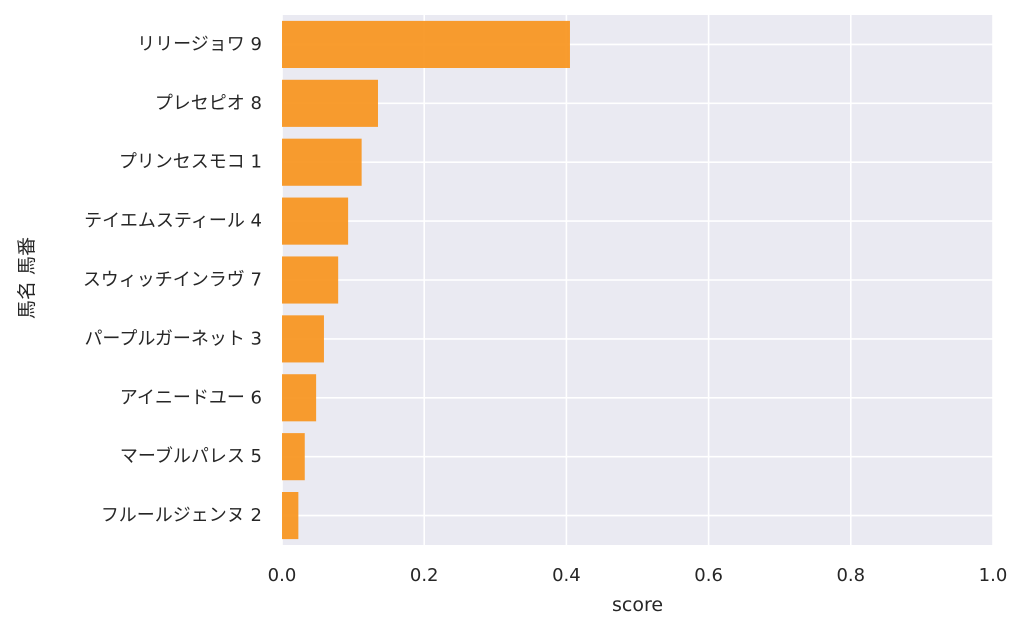 Image resolution: width=1024 pixels, height=629 pixels. Describe the element at coordinates (191, 456) in the screenshot. I see `y-tick-label: マーブルパレス 5` at that location.